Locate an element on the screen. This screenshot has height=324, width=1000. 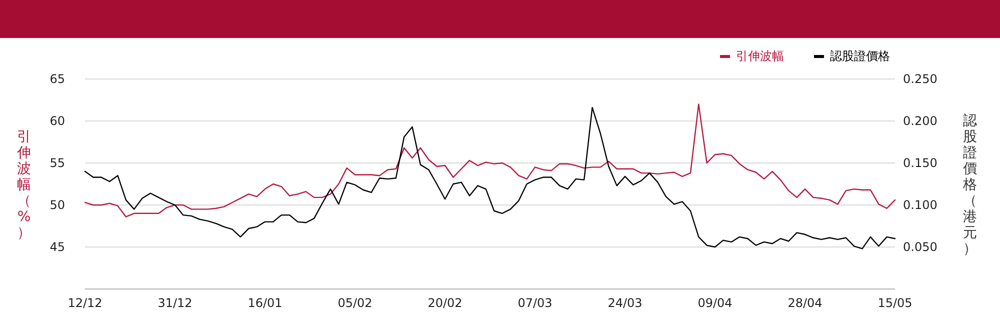
x-tick-label: 24/03 is located at coordinates (625, 303).